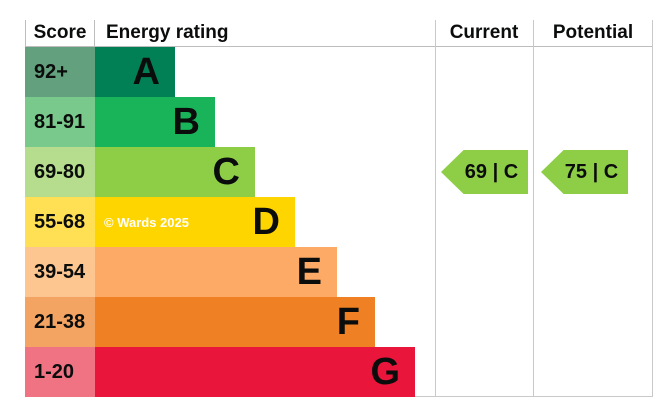  What do you see at coordinates (652, 208) in the screenshot?
I see `table-right-border` at bounding box center [652, 208].